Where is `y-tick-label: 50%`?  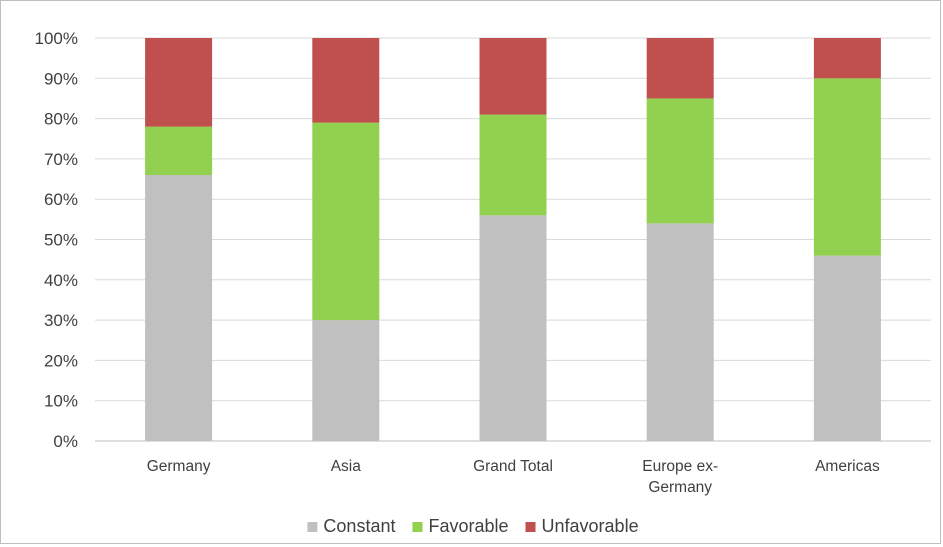
y-tick-label: 50% is located at coordinates (61, 240).